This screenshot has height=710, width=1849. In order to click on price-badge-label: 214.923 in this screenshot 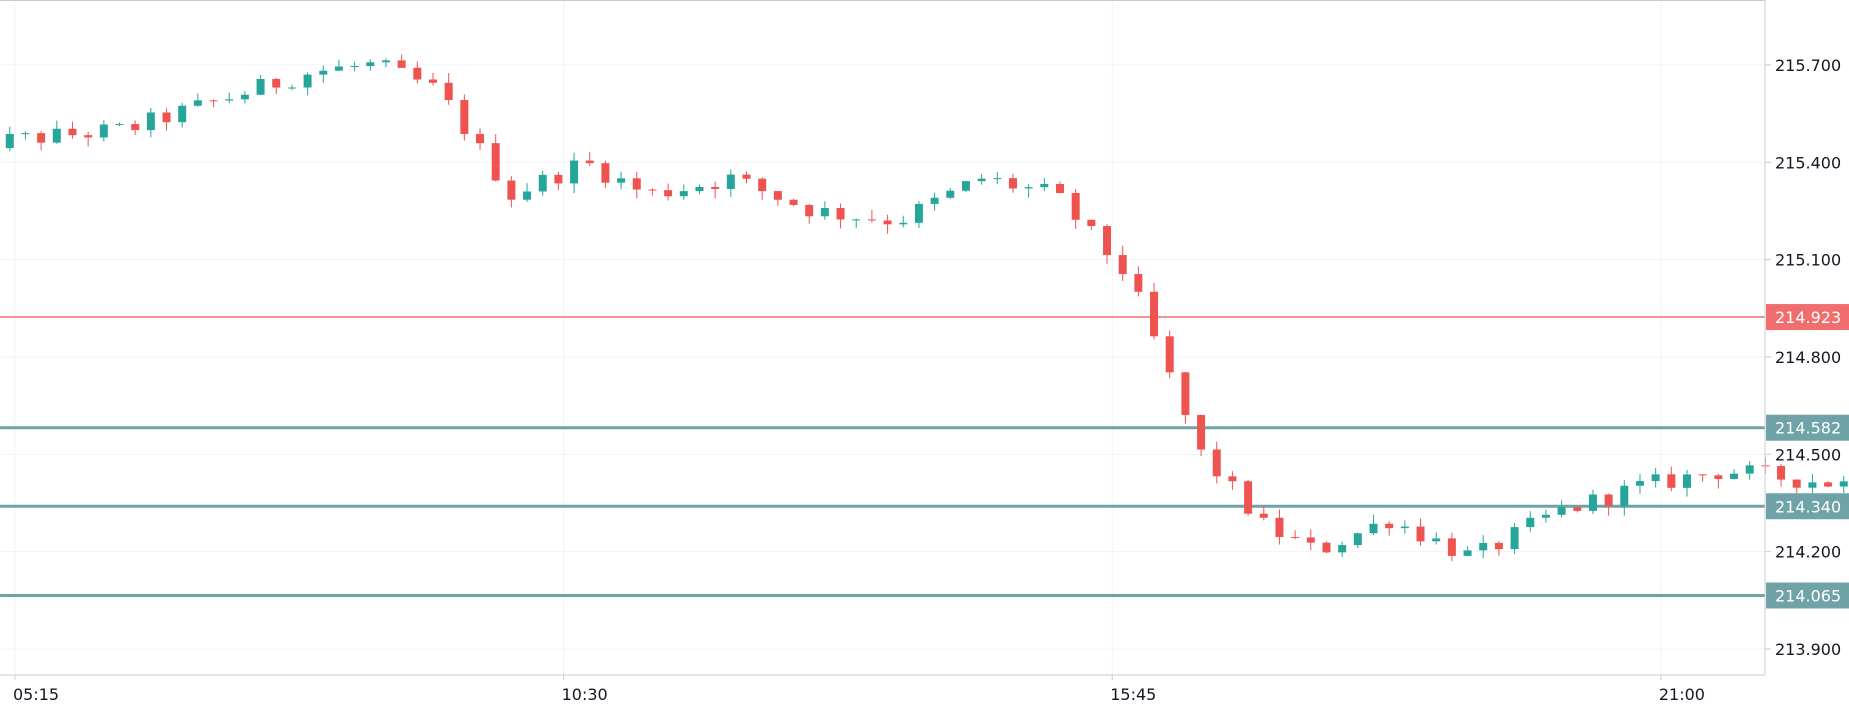, I will do `click(1808, 317)`.